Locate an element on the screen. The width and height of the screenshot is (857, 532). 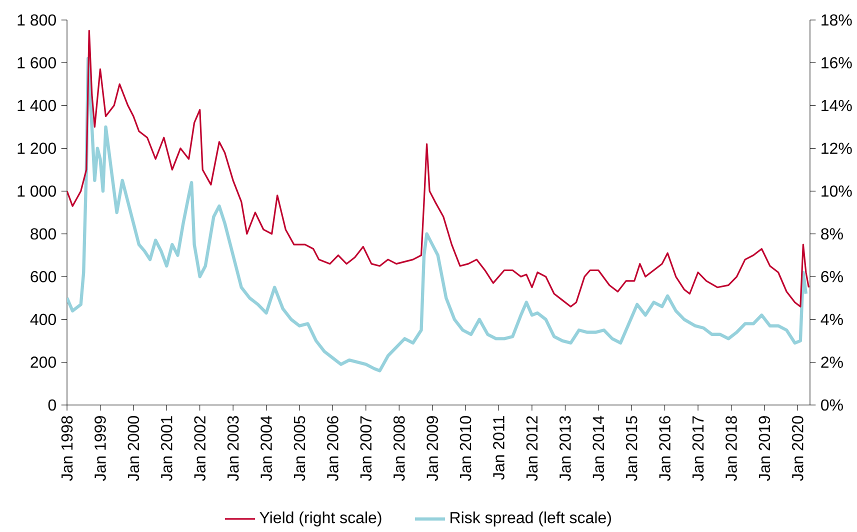
y2-tick-label: 0% is located at coordinates (832, 405).